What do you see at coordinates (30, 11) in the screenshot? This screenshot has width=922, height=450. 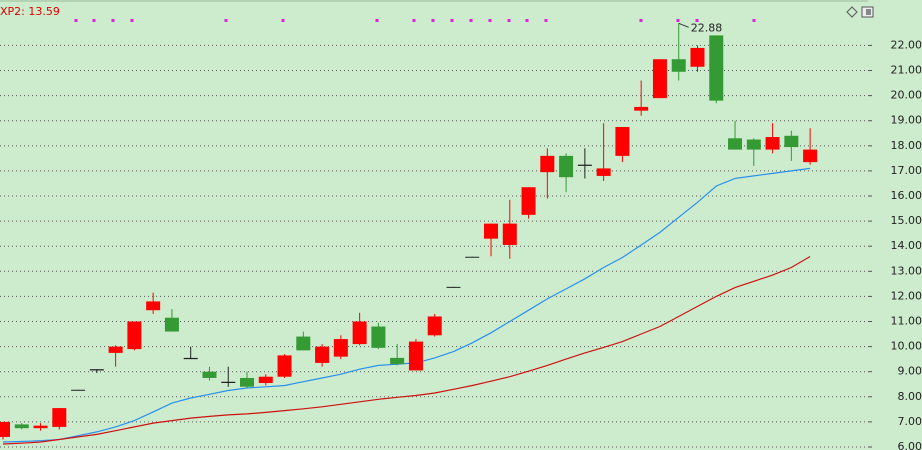 I see `indicator-label: XP2: 13.59` at bounding box center [30, 11].